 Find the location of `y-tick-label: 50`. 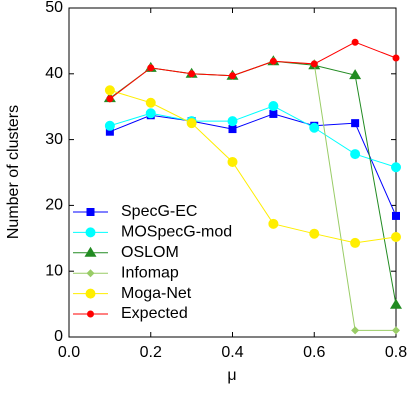

y-tick-label: 50 is located at coordinates (54, 8).